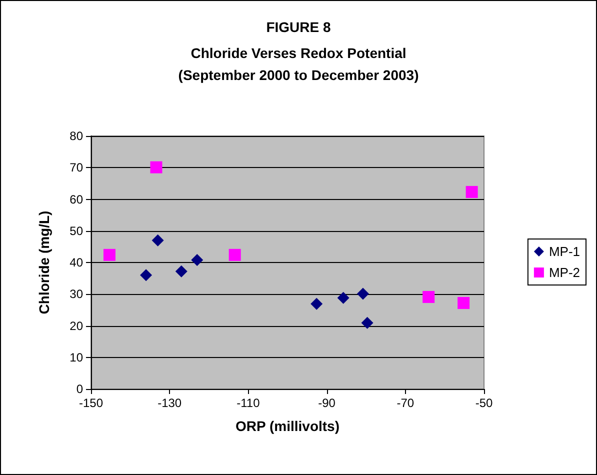  Describe the element at coordinates (564, 251) in the screenshot. I see `legend-label: MP-1` at that location.